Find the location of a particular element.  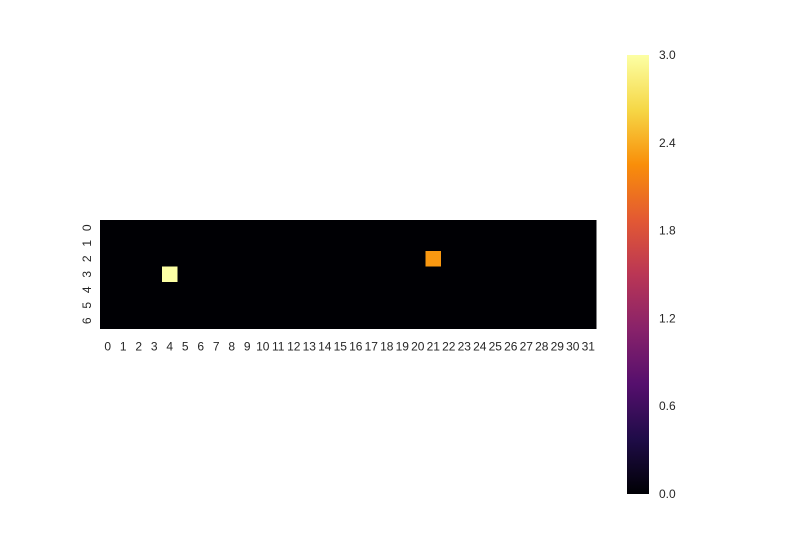

x-tick-label: 30 is located at coordinates (573, 347).